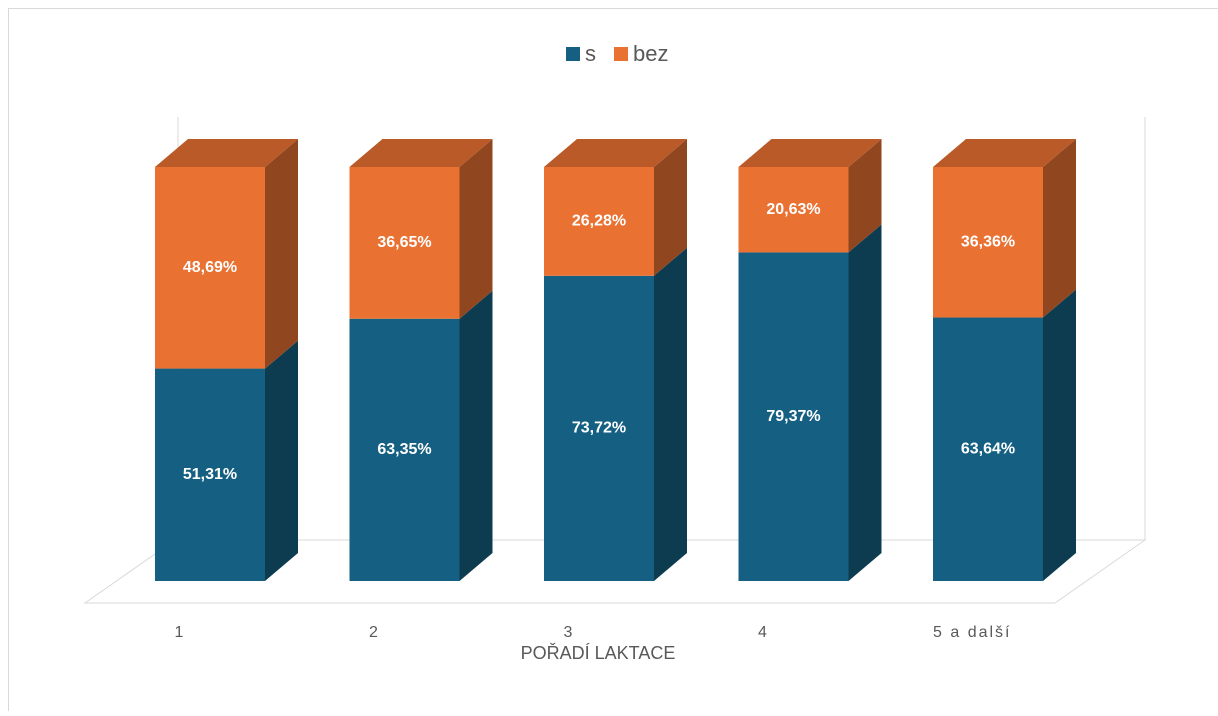 Image resolution: width=1218 pixels, height=716 pixels. Describe the element at coordinates (650, 53) in the screenshot. I see `legend-label: bez` at that location.